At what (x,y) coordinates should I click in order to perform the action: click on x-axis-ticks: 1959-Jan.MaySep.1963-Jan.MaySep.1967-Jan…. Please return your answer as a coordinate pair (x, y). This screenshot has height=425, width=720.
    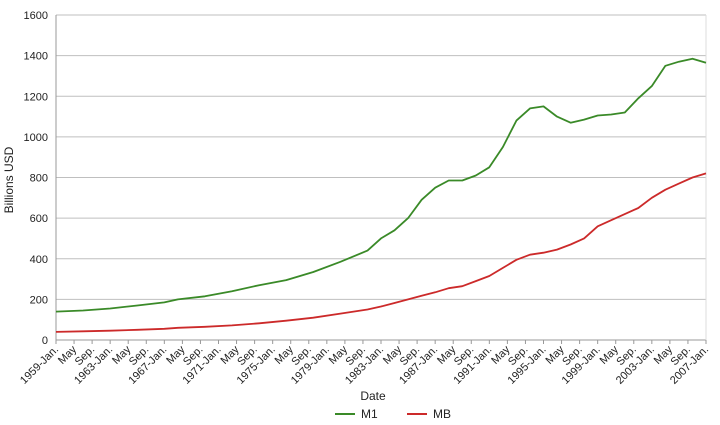
    Looking at the image, I should click on (364, 363).